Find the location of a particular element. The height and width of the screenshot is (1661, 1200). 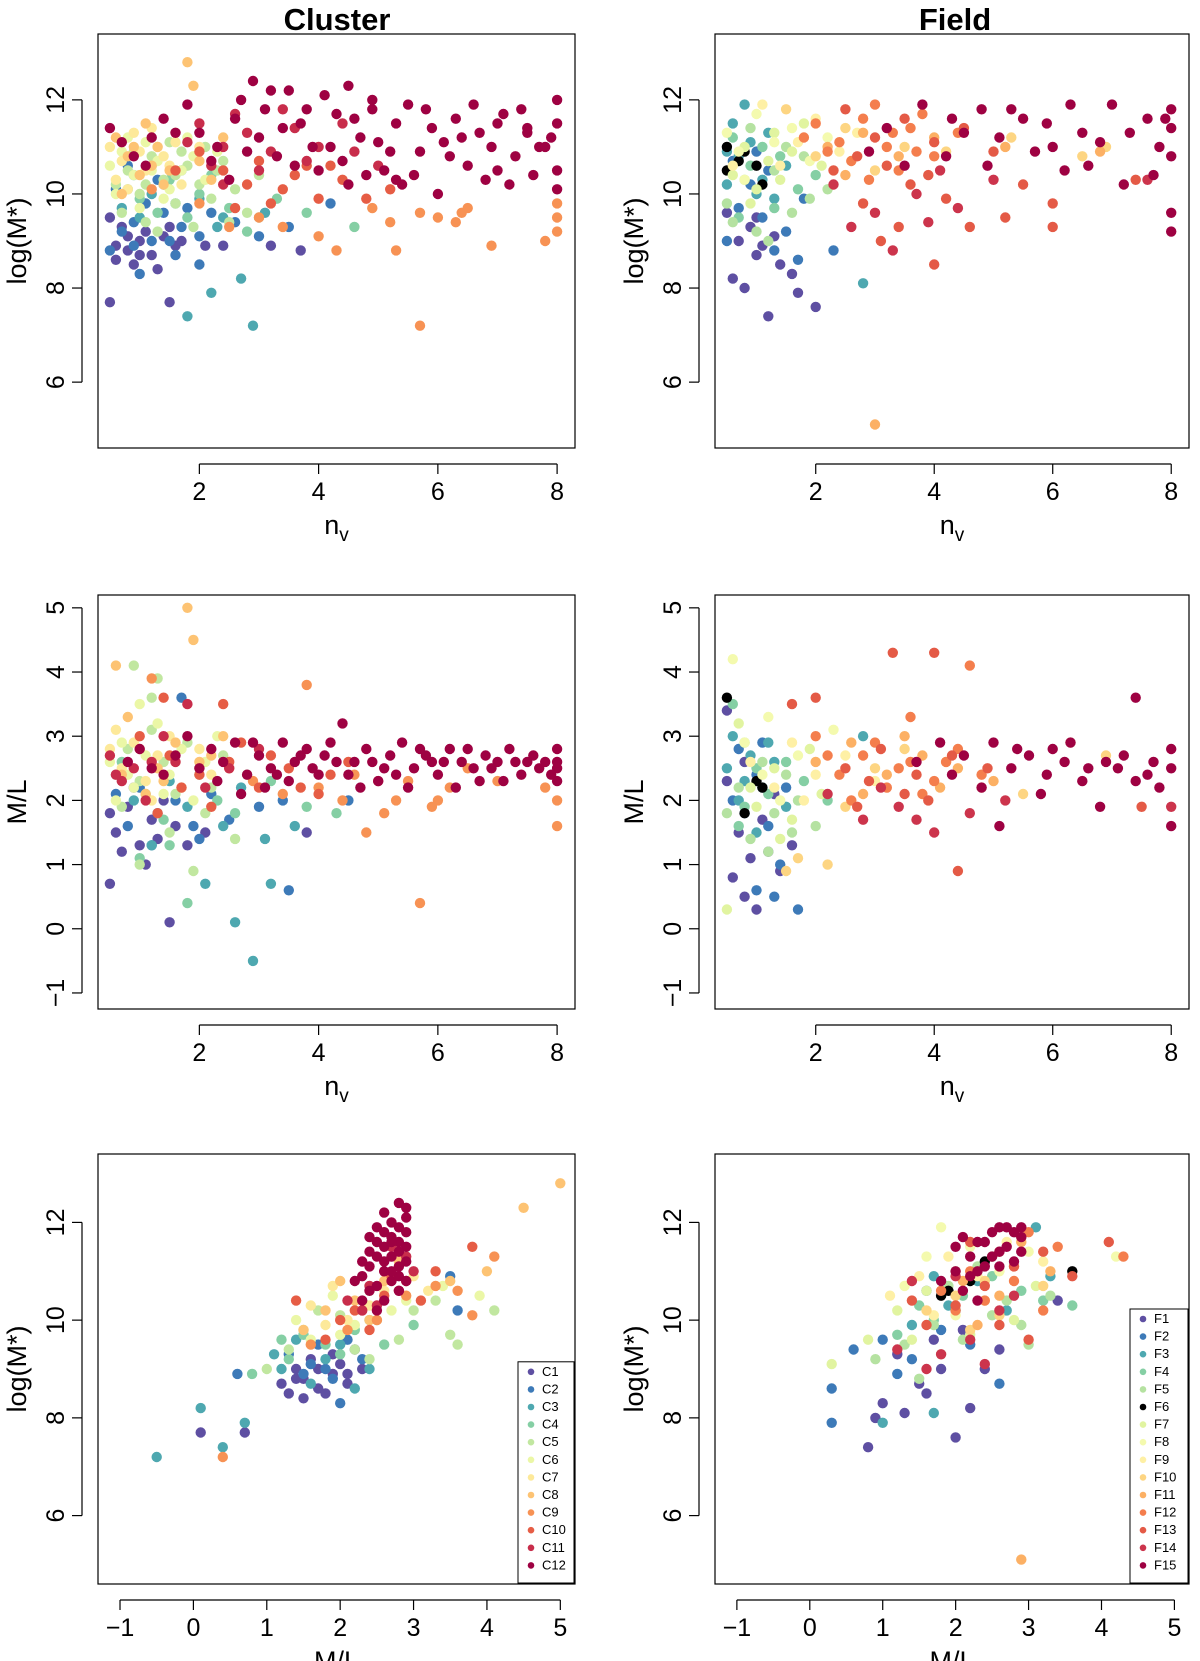

plot-frame is located at coordinates (952, 1369).